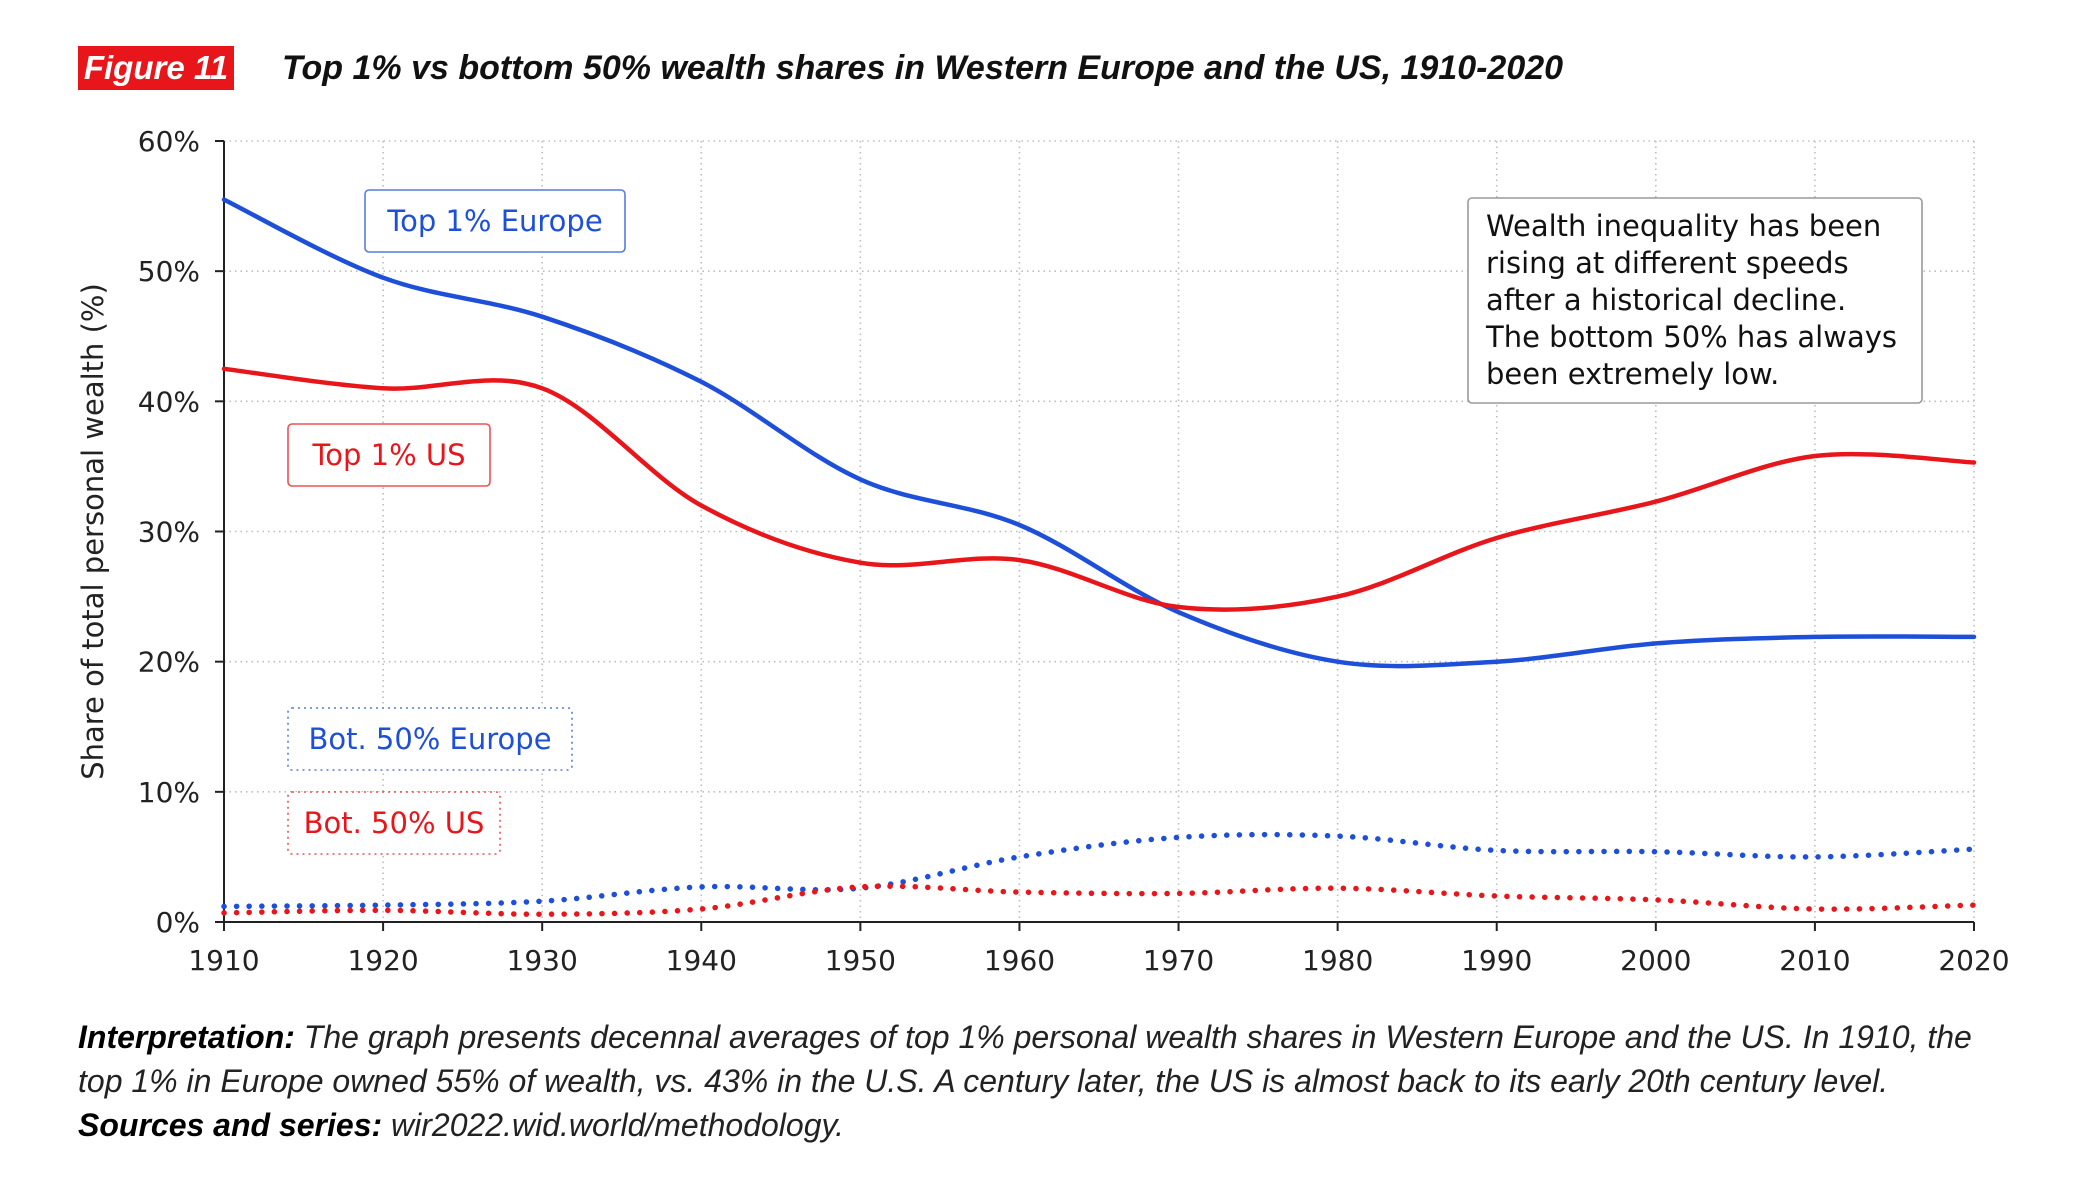  Describe the element at coordinates (1683, 226) in the screenshot. I see `annotation-line: Wealth inequality has been` at that location.